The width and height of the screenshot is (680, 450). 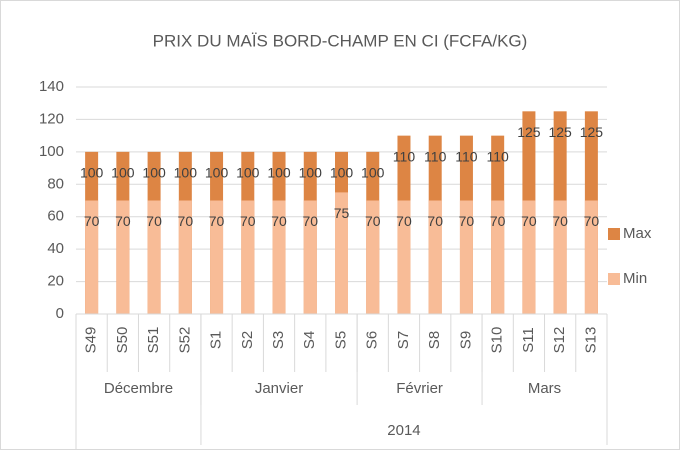 What do you see at coordinates (55, 281) in the screenshot?
I see `y-tick-label: 20` at bounding box center [55, 281].